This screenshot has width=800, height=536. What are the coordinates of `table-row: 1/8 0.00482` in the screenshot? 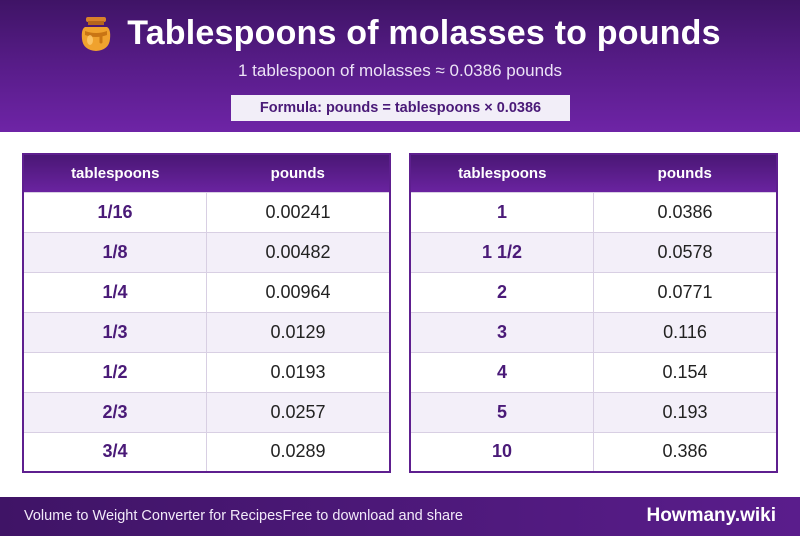 It's located at (206, 251).